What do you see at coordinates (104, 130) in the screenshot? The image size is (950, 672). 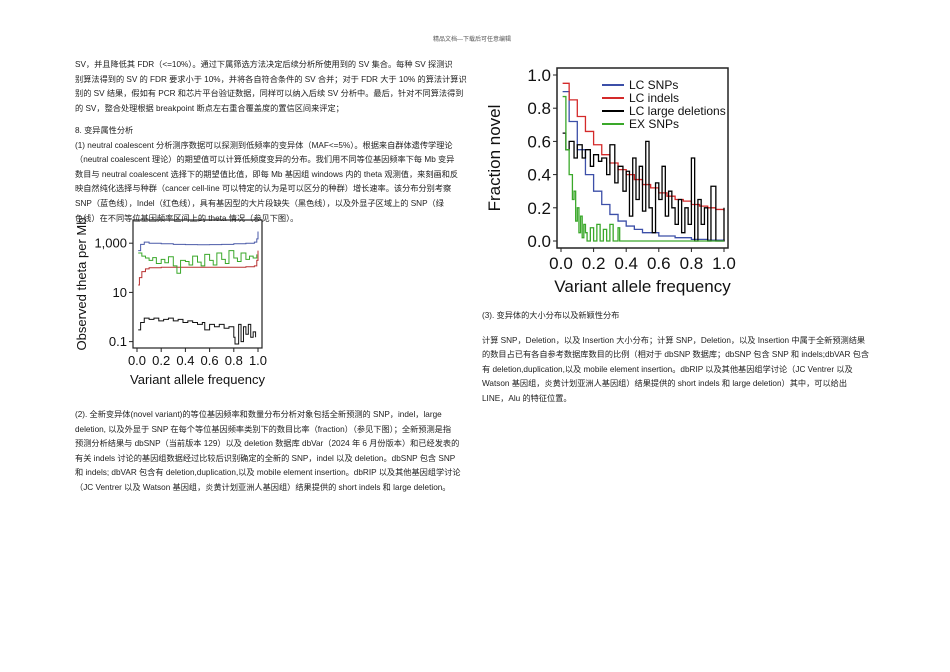 I see `section-heading: 8. 变异属性分析` at bounding box center [104, 130].